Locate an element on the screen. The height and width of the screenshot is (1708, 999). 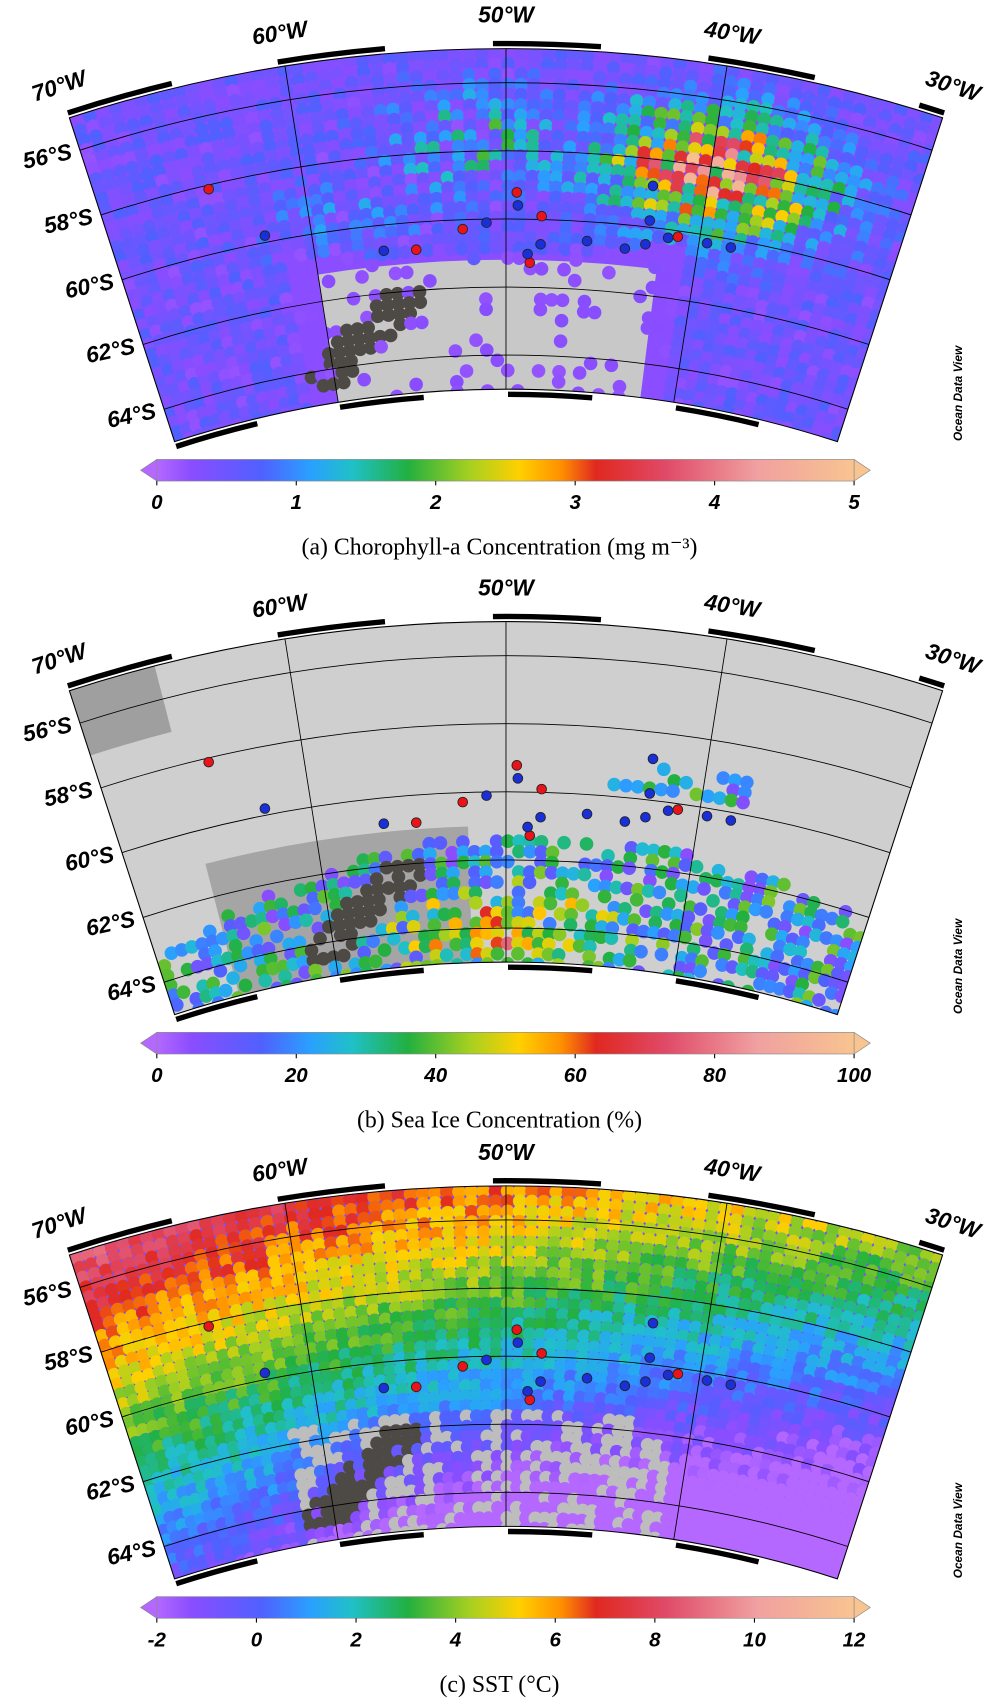
colorbar-tick-label: 2 is located at coordinates (435, 502).